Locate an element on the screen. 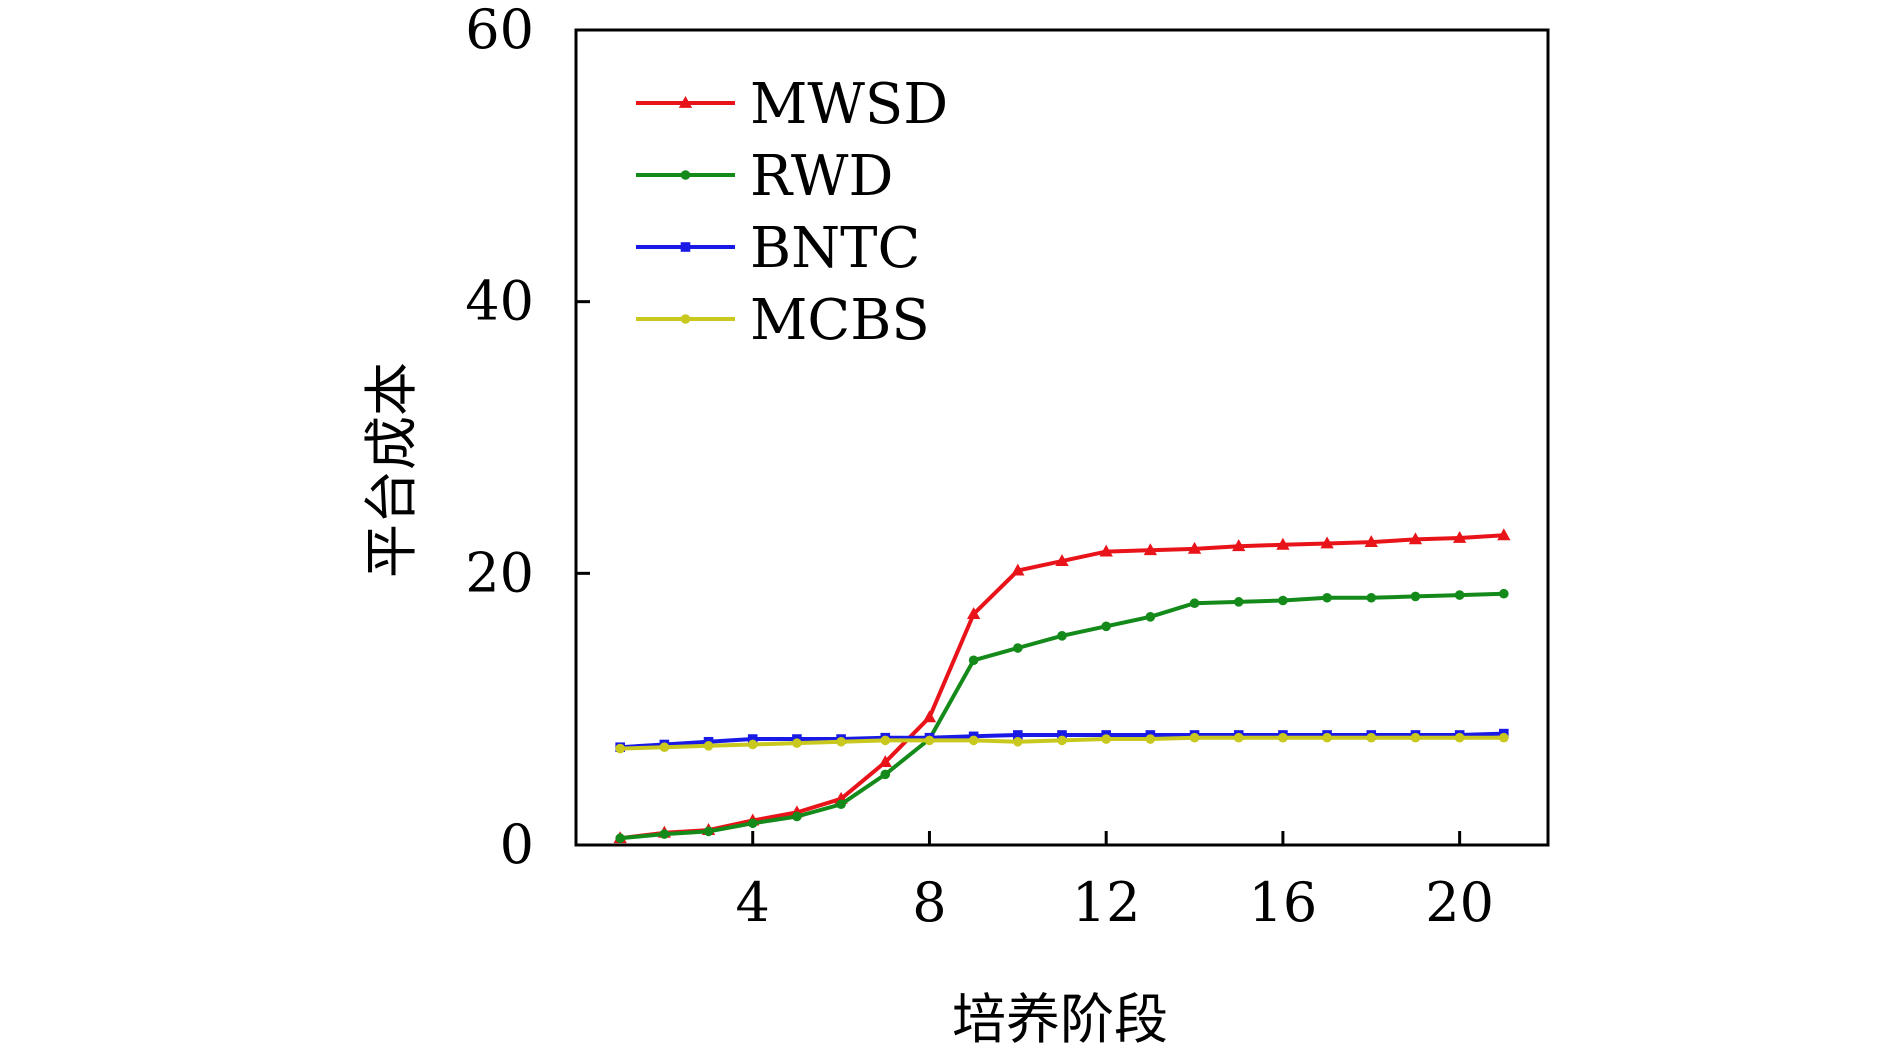 The width and height of the screenshot is (1890, 1046). x-axis-title: 培养阶段 is located at coordinates (1060, 1017).